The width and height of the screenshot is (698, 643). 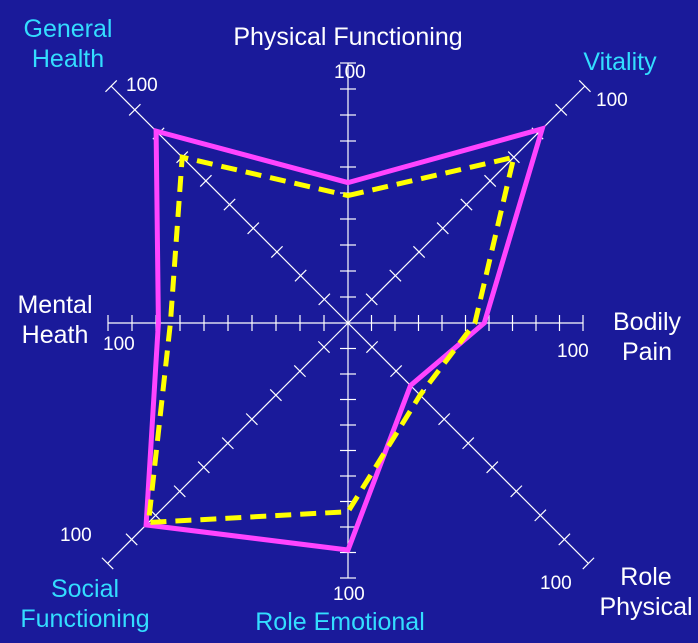 I want to click on axis-label-mental-heath-line-2: Heath, so click(x=55, y=335).